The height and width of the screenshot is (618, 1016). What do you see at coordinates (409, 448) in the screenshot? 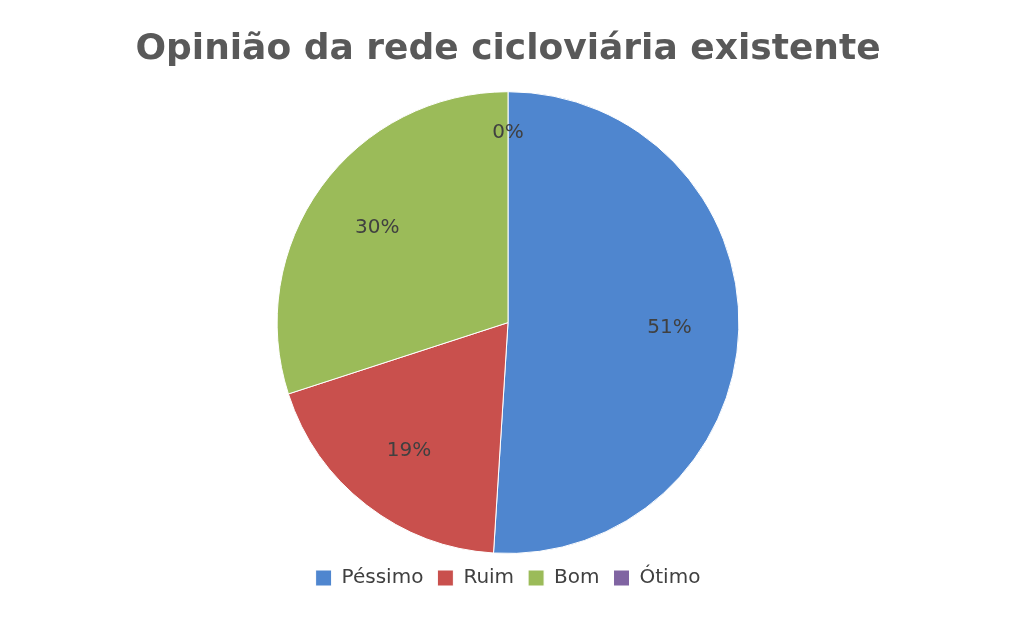
I see `data-label: 19%` at bounding box center [409, 448].